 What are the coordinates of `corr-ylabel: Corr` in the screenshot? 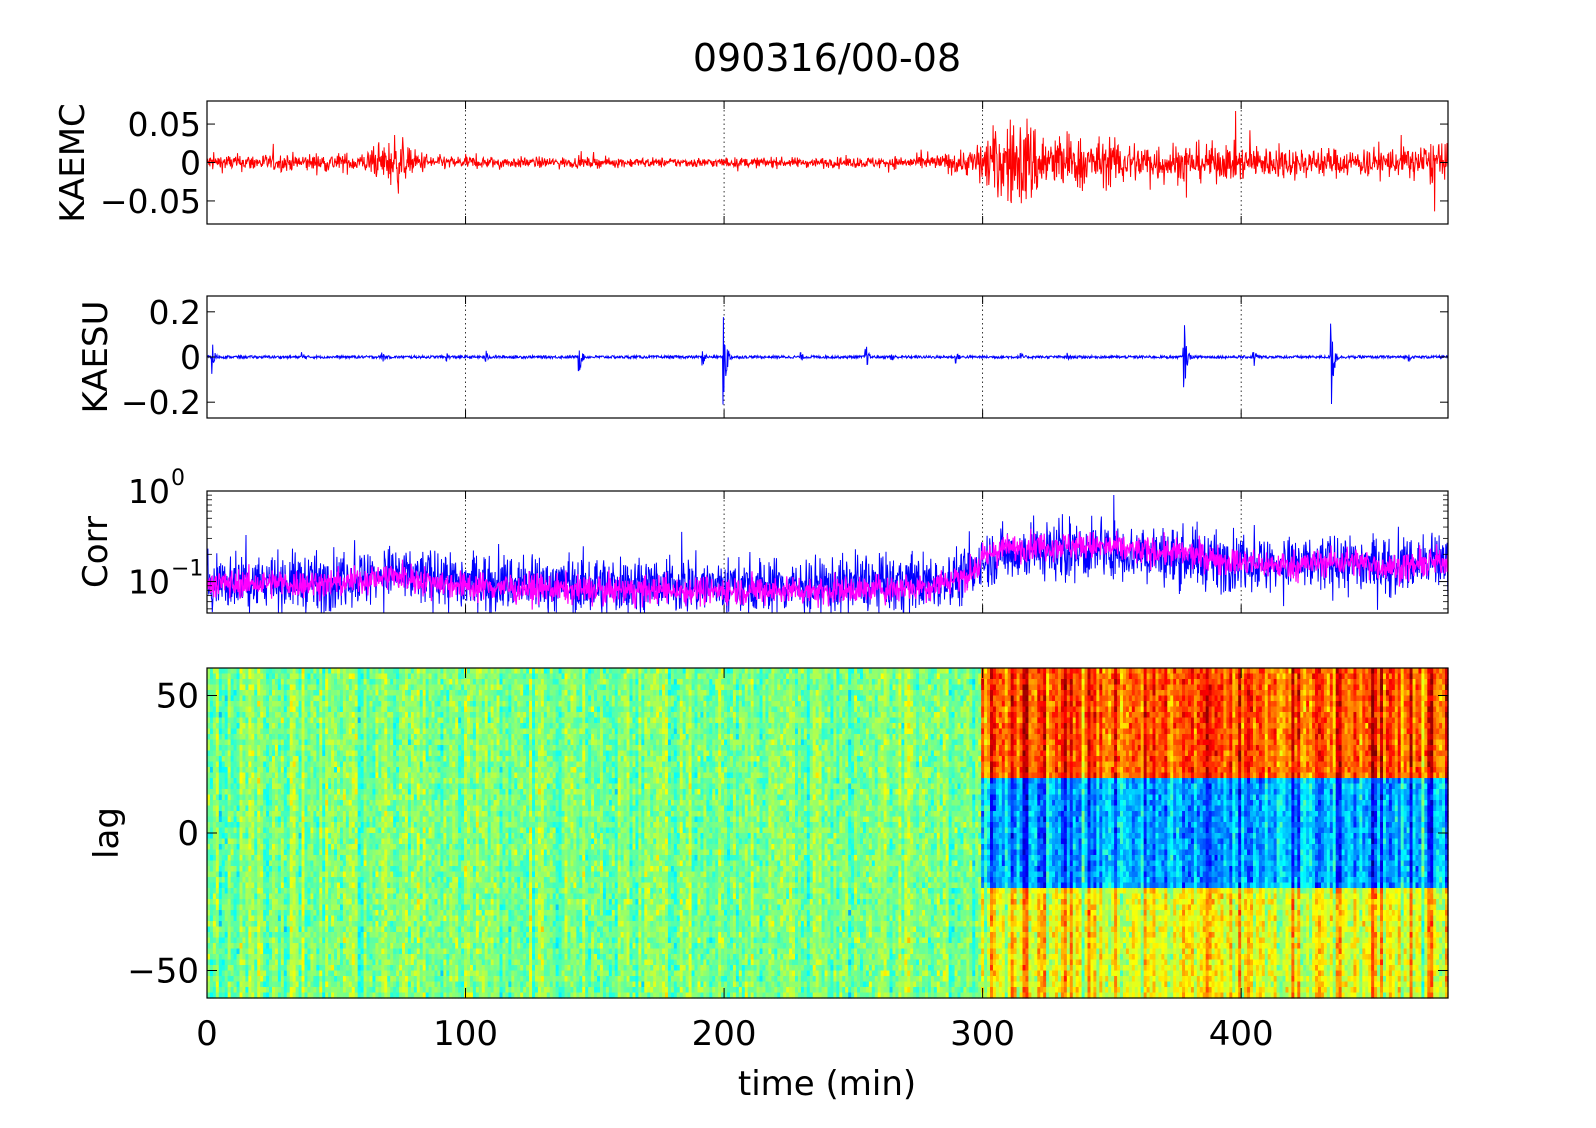 It's located at (96, 552).